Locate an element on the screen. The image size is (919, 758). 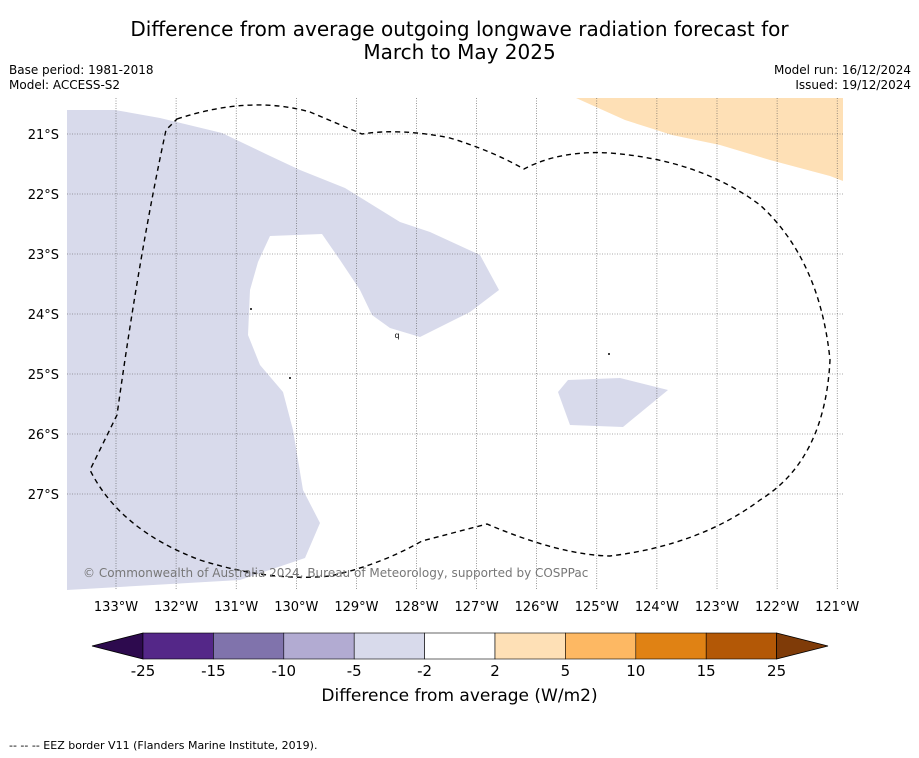
lon-tick-label: 129°W is located at coordinates (356, 607).